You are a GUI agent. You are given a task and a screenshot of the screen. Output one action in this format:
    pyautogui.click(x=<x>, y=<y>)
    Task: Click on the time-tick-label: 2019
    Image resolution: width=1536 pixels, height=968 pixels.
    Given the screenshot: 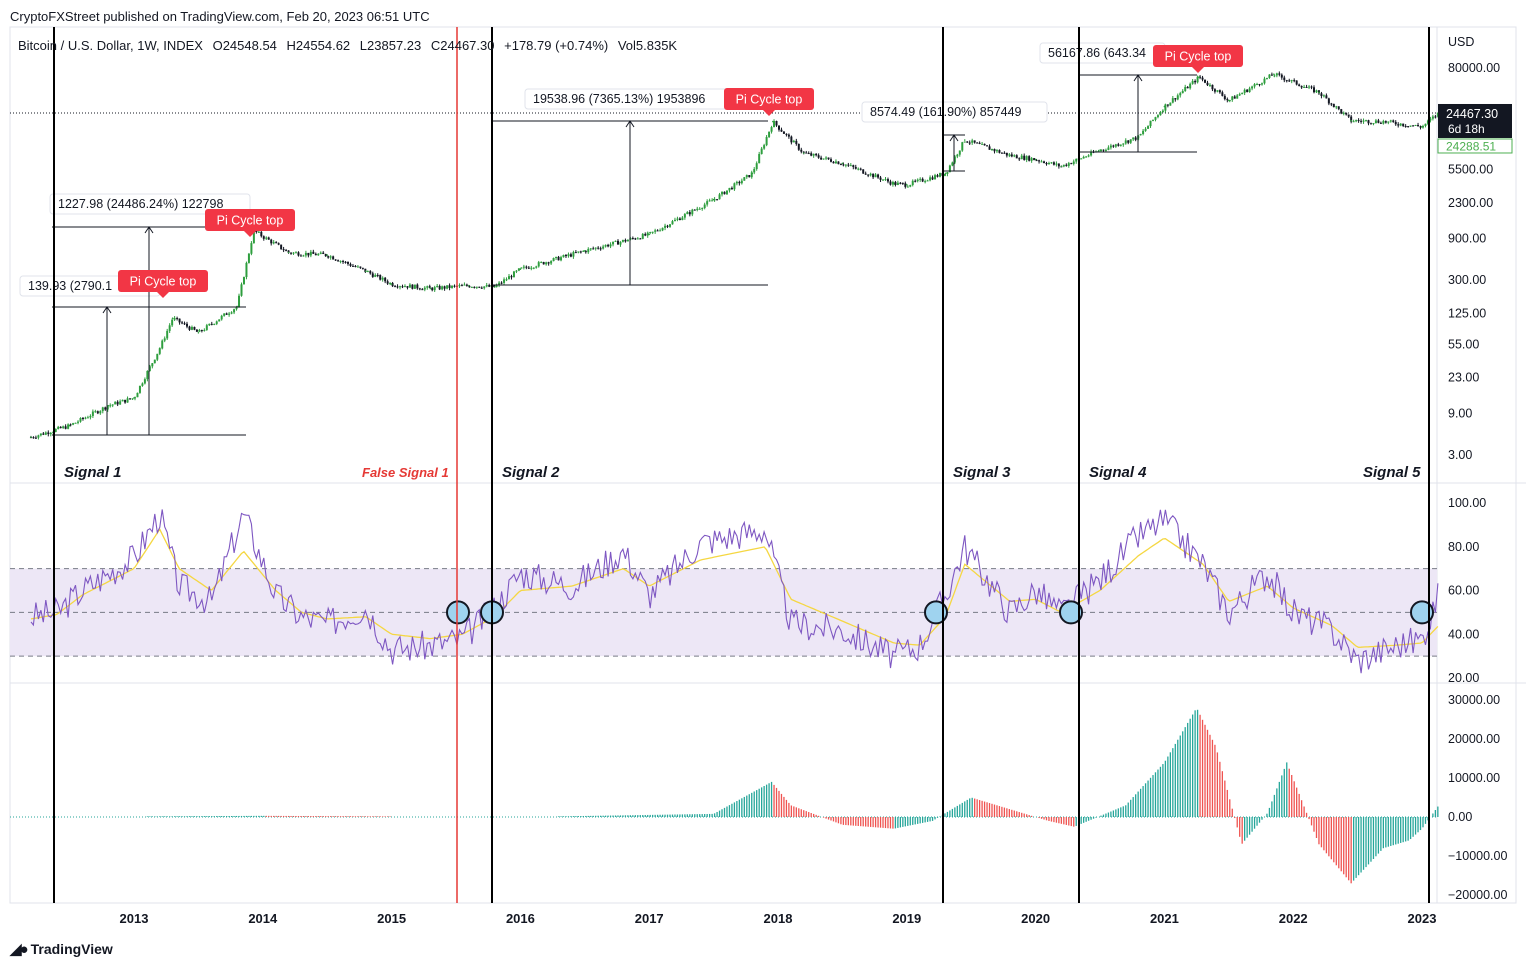 What is the action you would take?
    pyautogui.click(x=906, y=918)
    